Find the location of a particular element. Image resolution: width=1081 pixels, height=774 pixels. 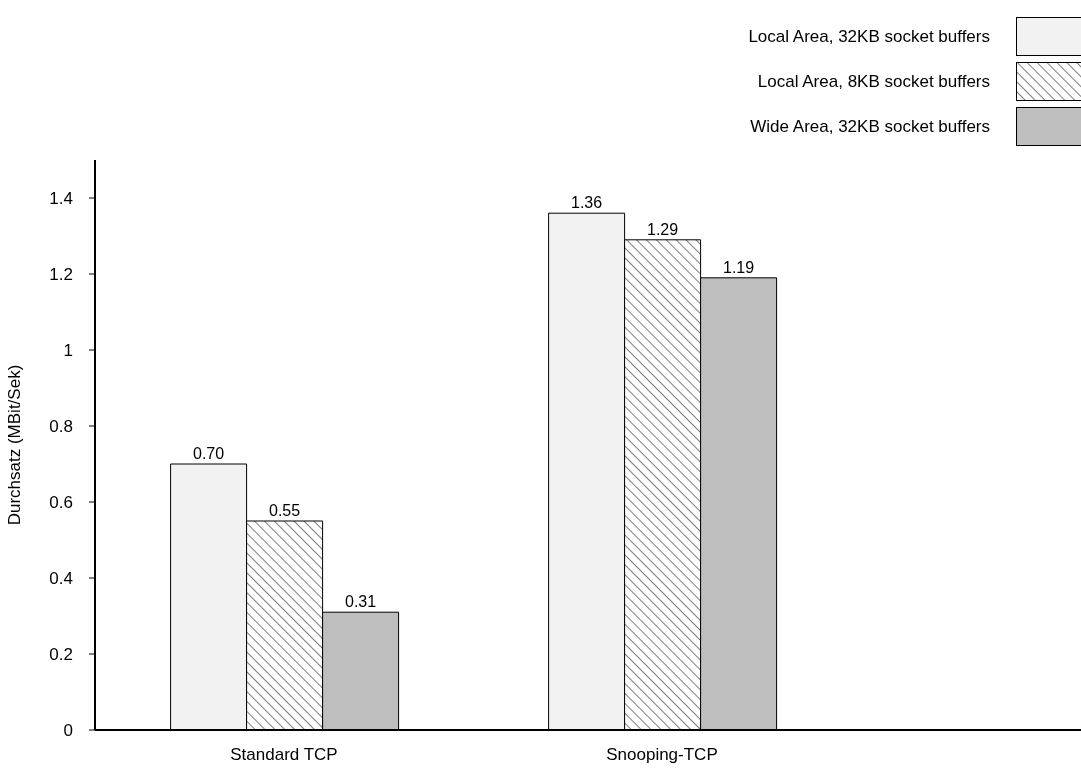

data-label: 0.31 is located at coordinates (361, 602).